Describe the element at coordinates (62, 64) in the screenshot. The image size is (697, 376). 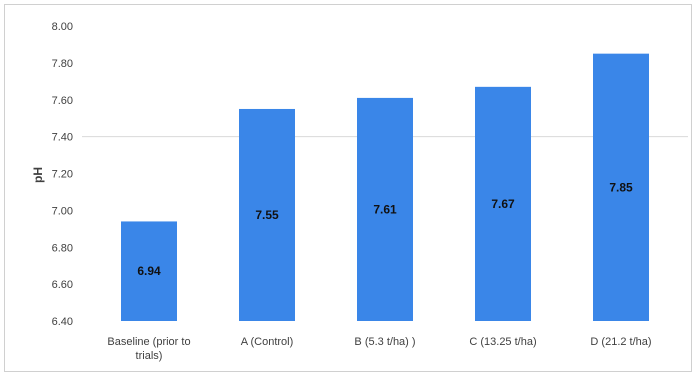
I see `y-tick-label: 7.80` at that location.